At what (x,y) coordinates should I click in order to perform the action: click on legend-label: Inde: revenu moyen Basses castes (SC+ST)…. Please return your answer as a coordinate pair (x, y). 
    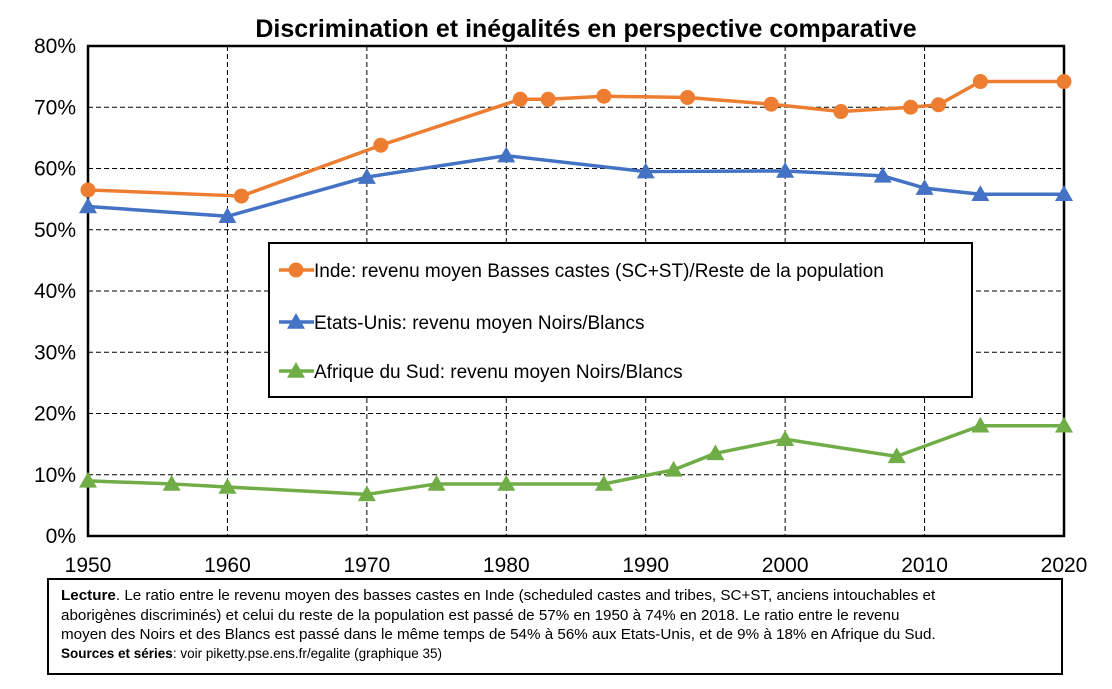
    Looking at the image, I should click on (599, 271).